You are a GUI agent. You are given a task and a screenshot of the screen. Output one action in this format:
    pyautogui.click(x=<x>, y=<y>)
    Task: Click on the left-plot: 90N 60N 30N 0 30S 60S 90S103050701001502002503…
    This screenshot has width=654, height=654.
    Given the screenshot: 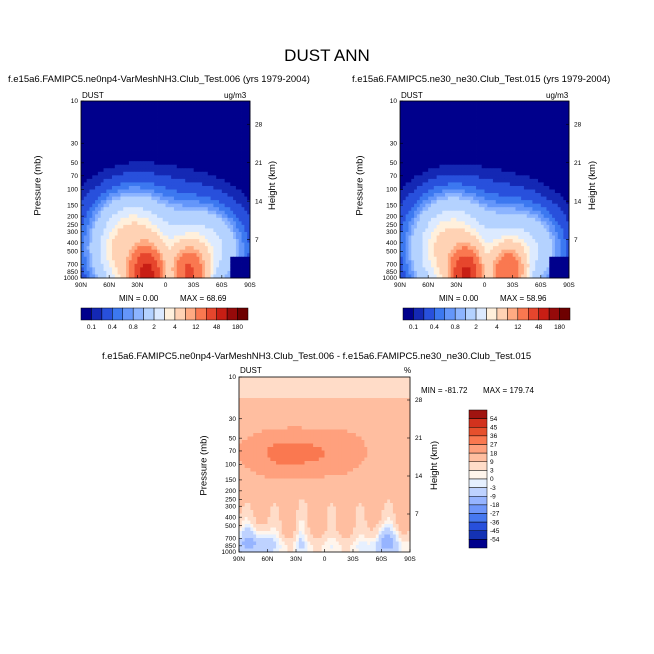 What is the action you would take?
    pyautogui.click(x=163, y=193)
    